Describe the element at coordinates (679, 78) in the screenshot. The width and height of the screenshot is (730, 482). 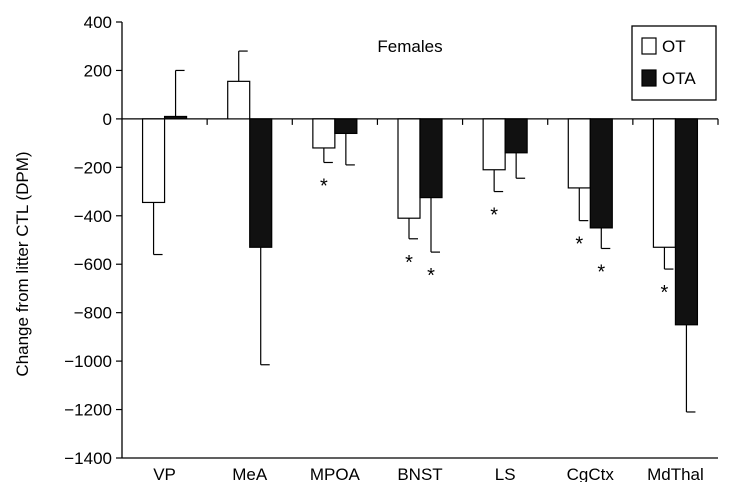
I see `legend-label-ota: OTA` at that location.